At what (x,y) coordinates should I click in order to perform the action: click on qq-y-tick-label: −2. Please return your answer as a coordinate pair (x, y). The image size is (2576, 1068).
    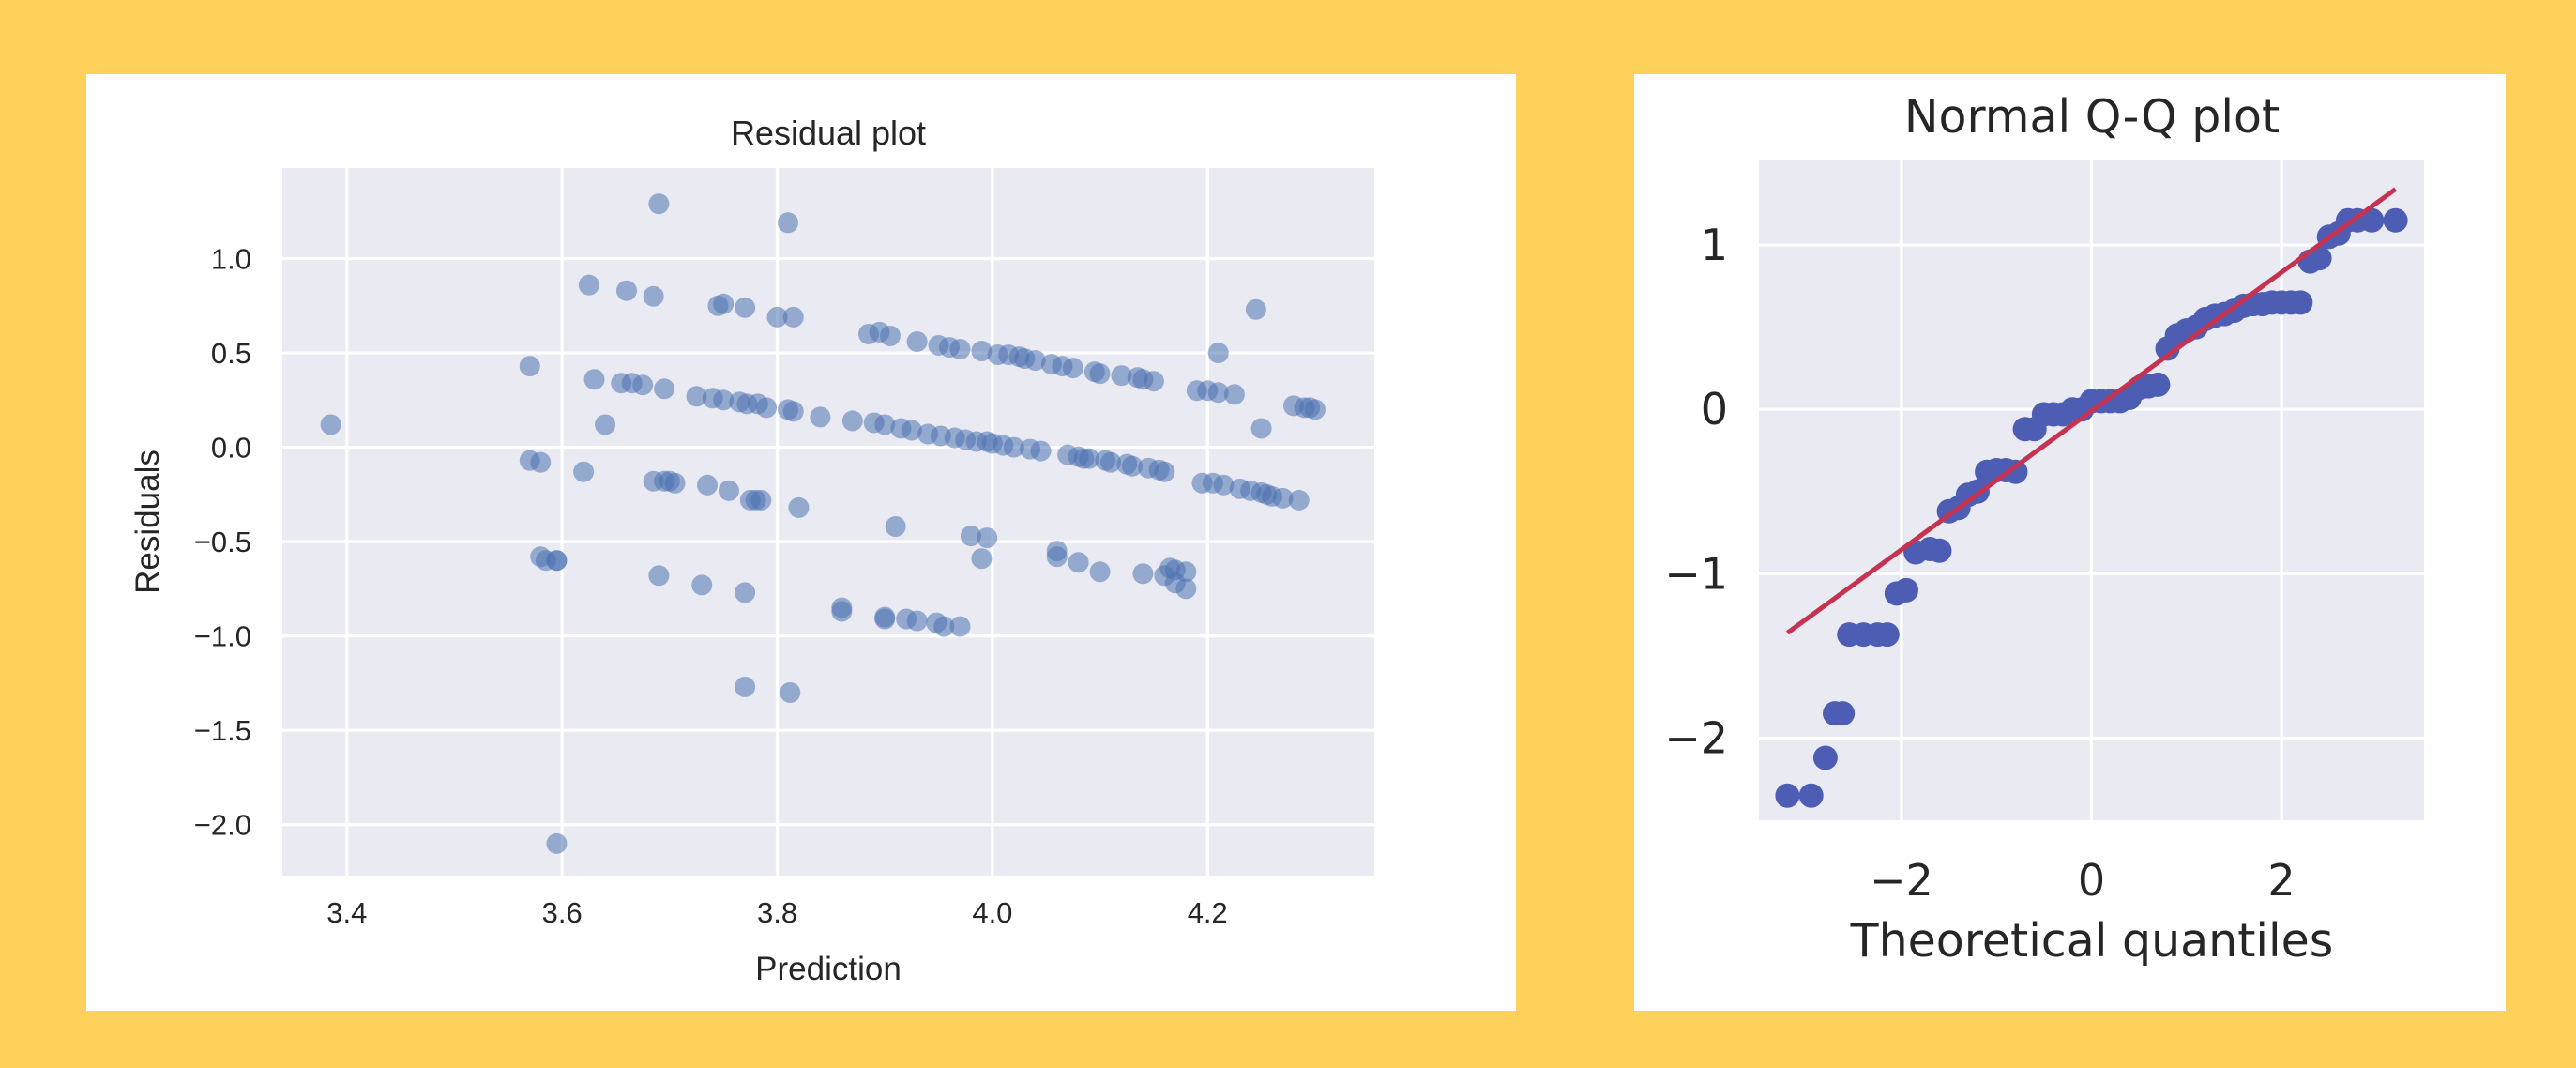
    Looking at the image, I should click on (1696, 737).